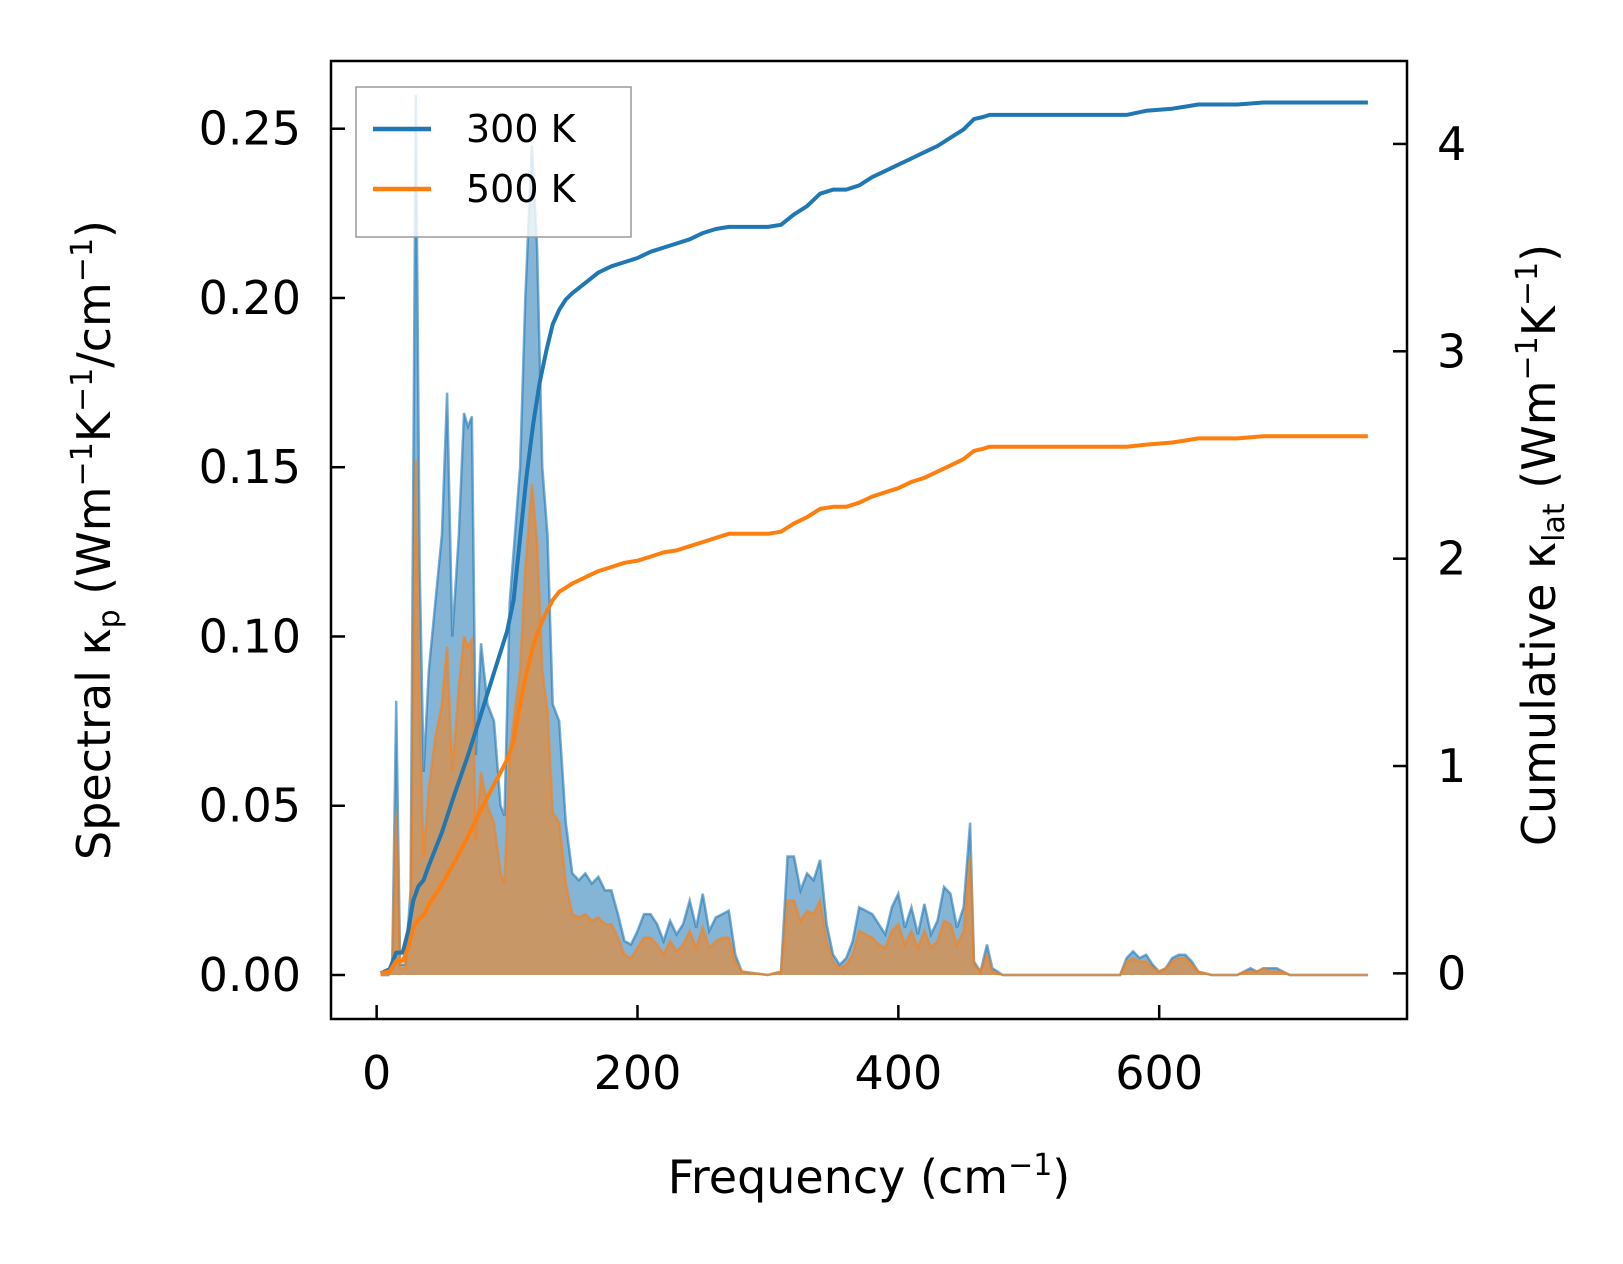 The height and width of the screenshot is (1264, 1623). What do you see at coordinates (376, 1073) in the screenshot?
I see `x-tick-label: 0` at bounding box center [376, 1073].